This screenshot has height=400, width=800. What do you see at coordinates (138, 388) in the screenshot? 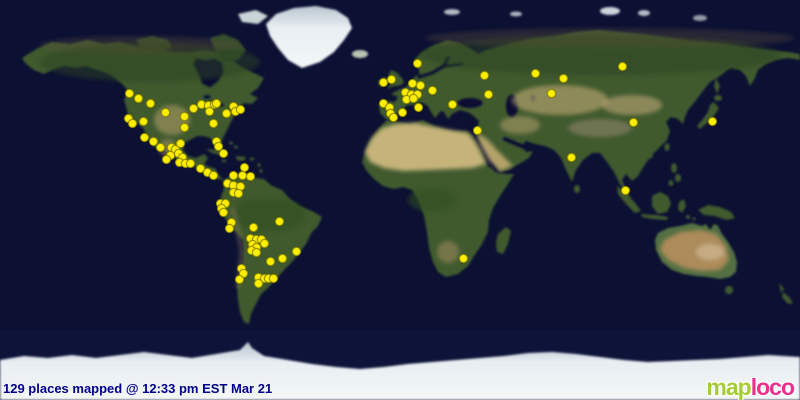
I see `places-mapped-caption: 129 places mapped @ 12:33 pm EST Mar 21` at bounding box center [138, 388].